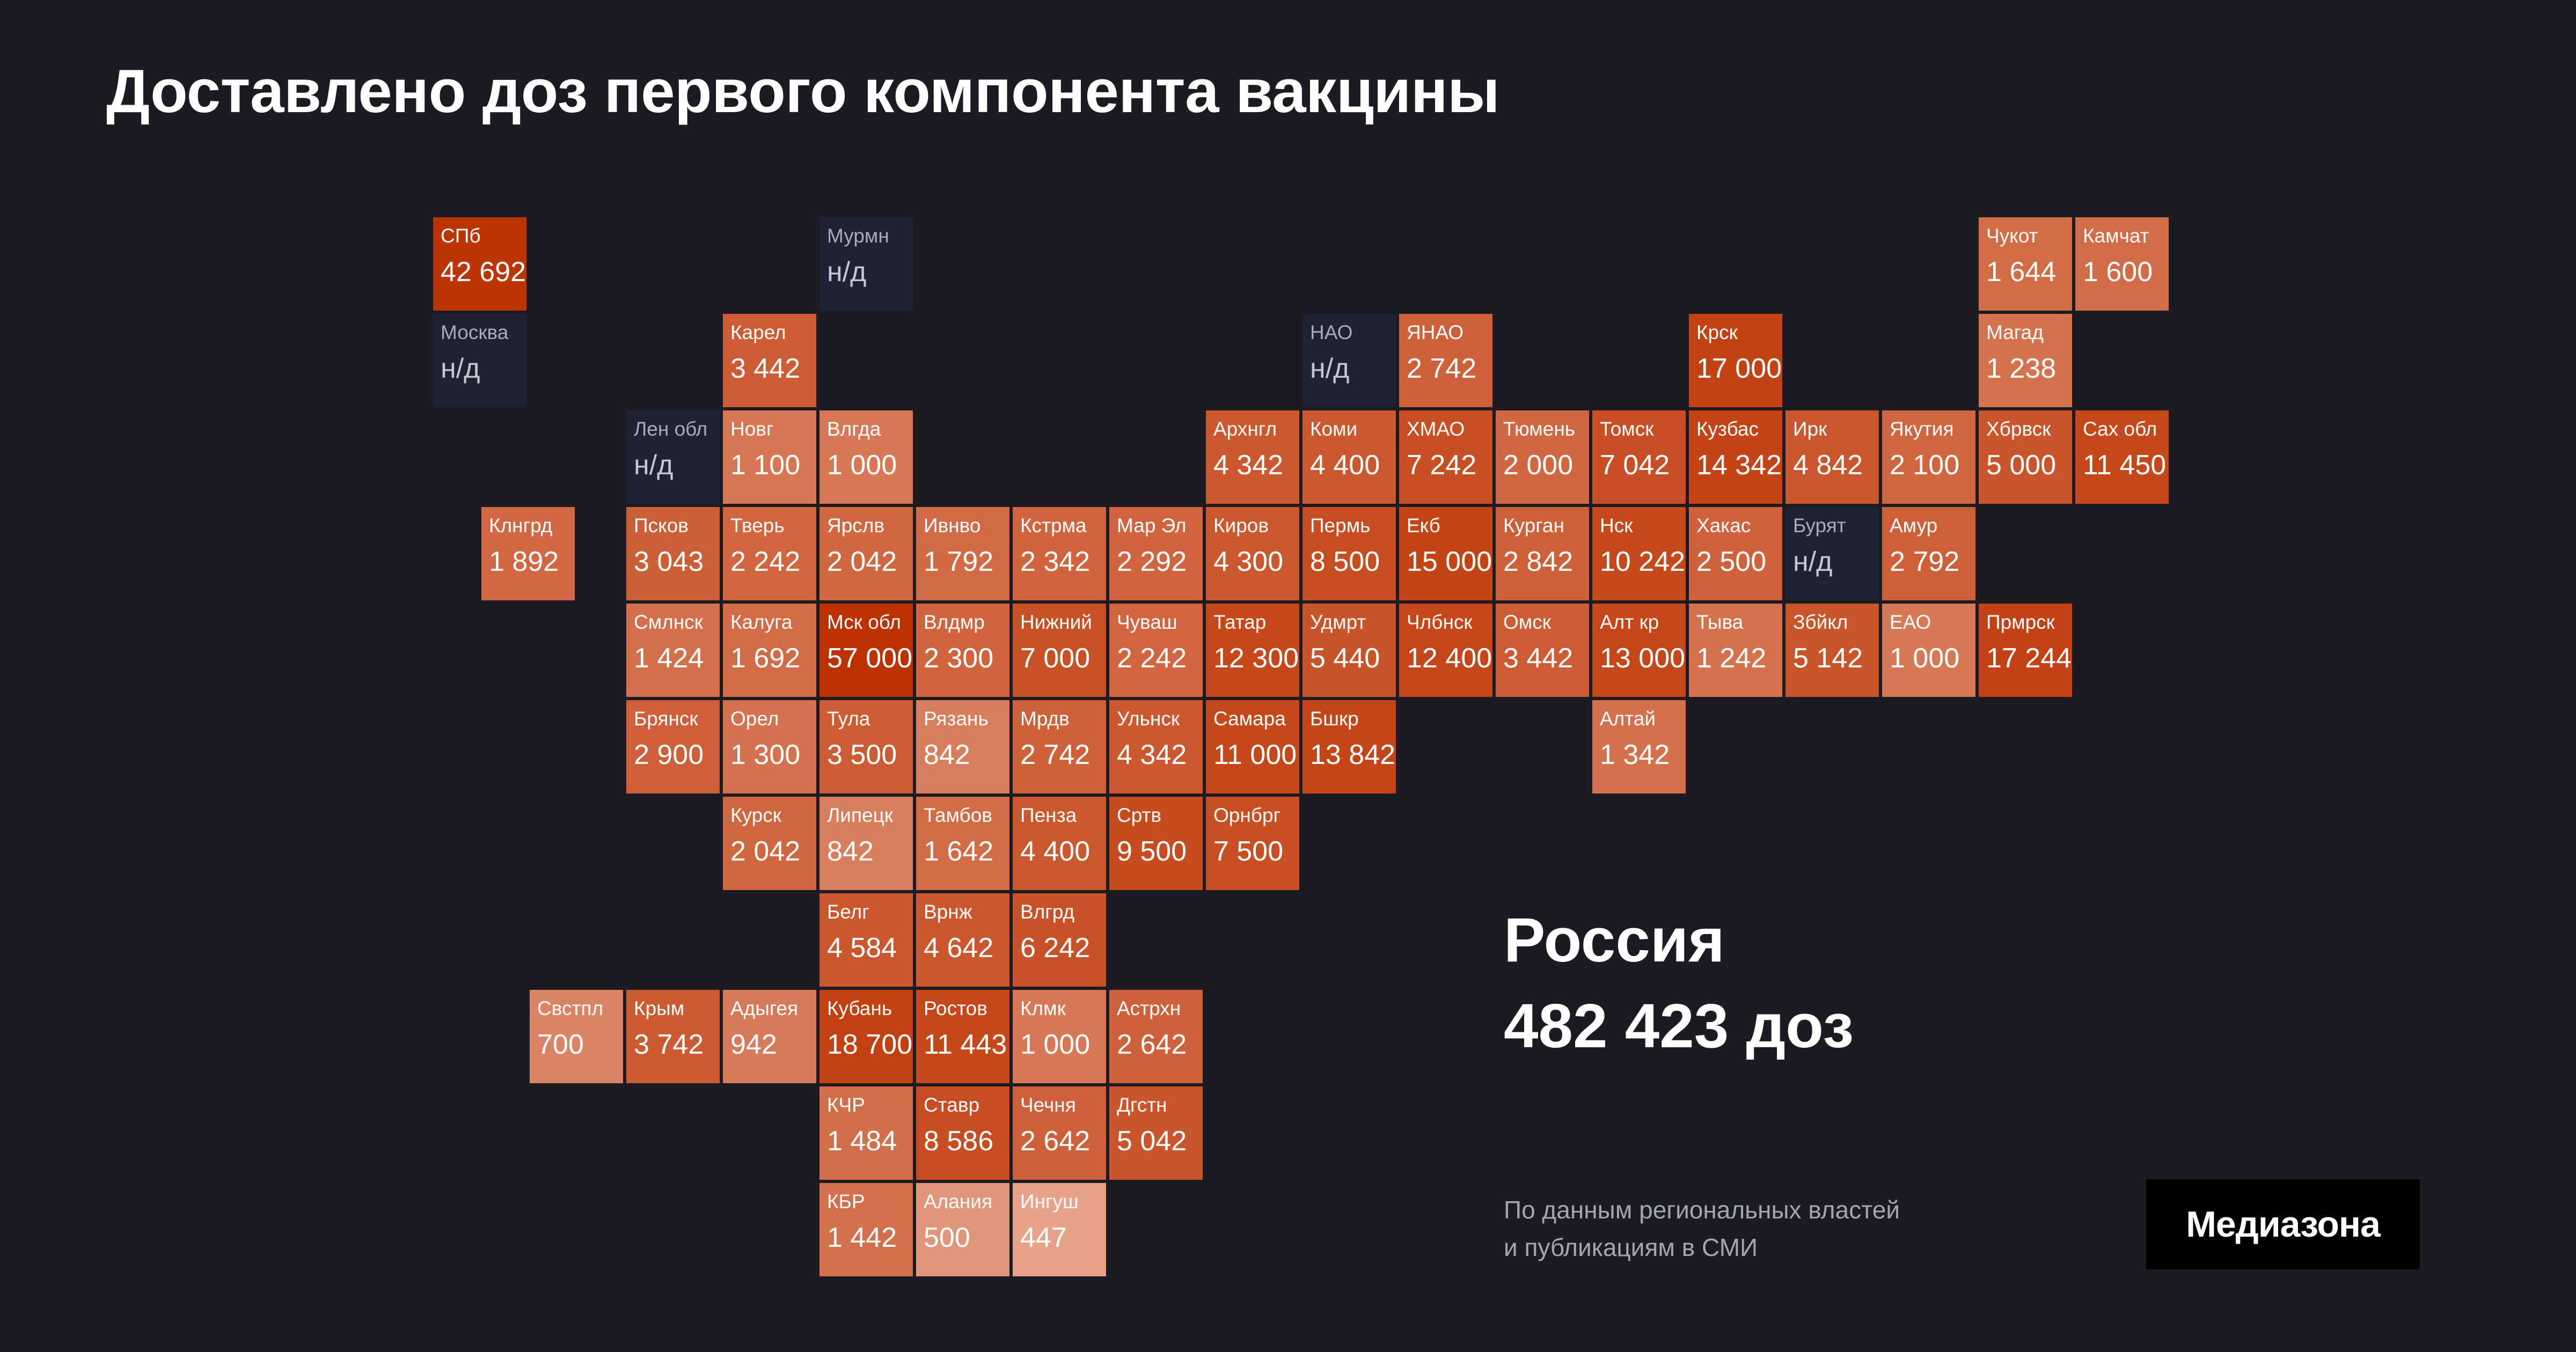 The image size is (2576, 1352). I want to click on region-tile: Мск обл 57 000, so click(866, 650).